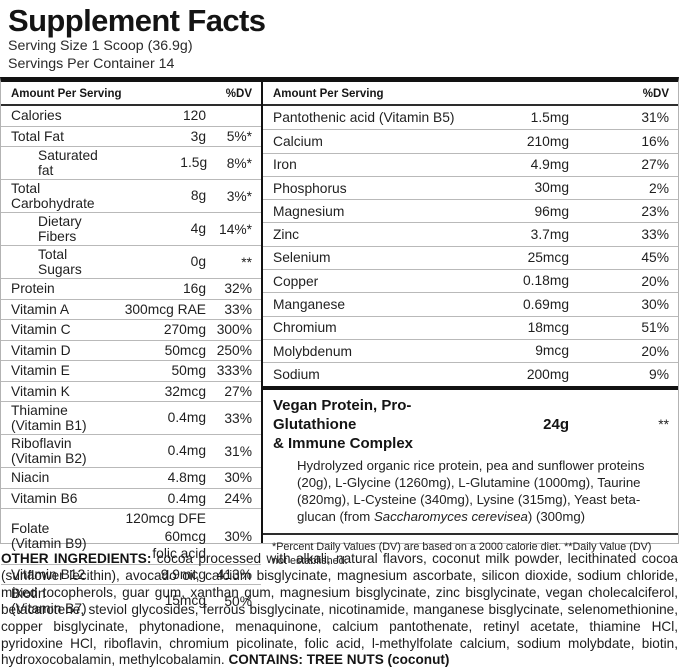 The height and width of the screenshot is (669, 679). What do you see at coordinates (194, 288) in the screenshot?
I see `nutrient-amount: 16g` at bounding box center [194, 288].